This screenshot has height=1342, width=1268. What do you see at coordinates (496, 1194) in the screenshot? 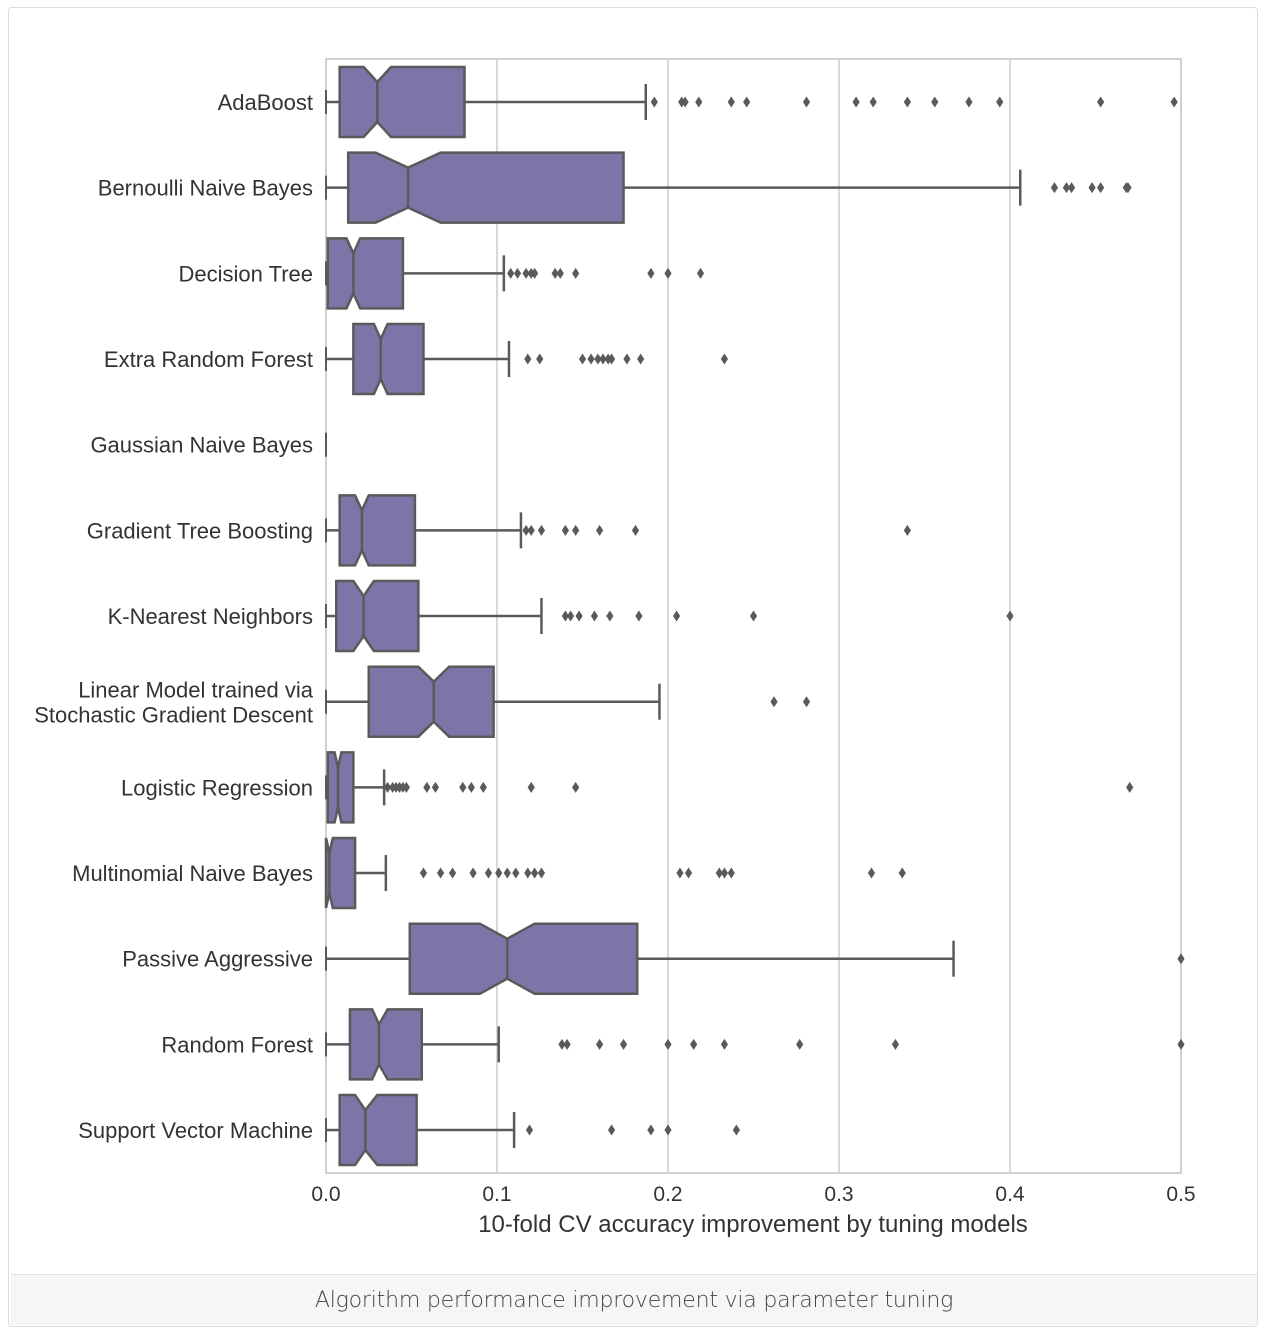
I see `x-tick-label: 0.1` at bounding box center [496, 1194].